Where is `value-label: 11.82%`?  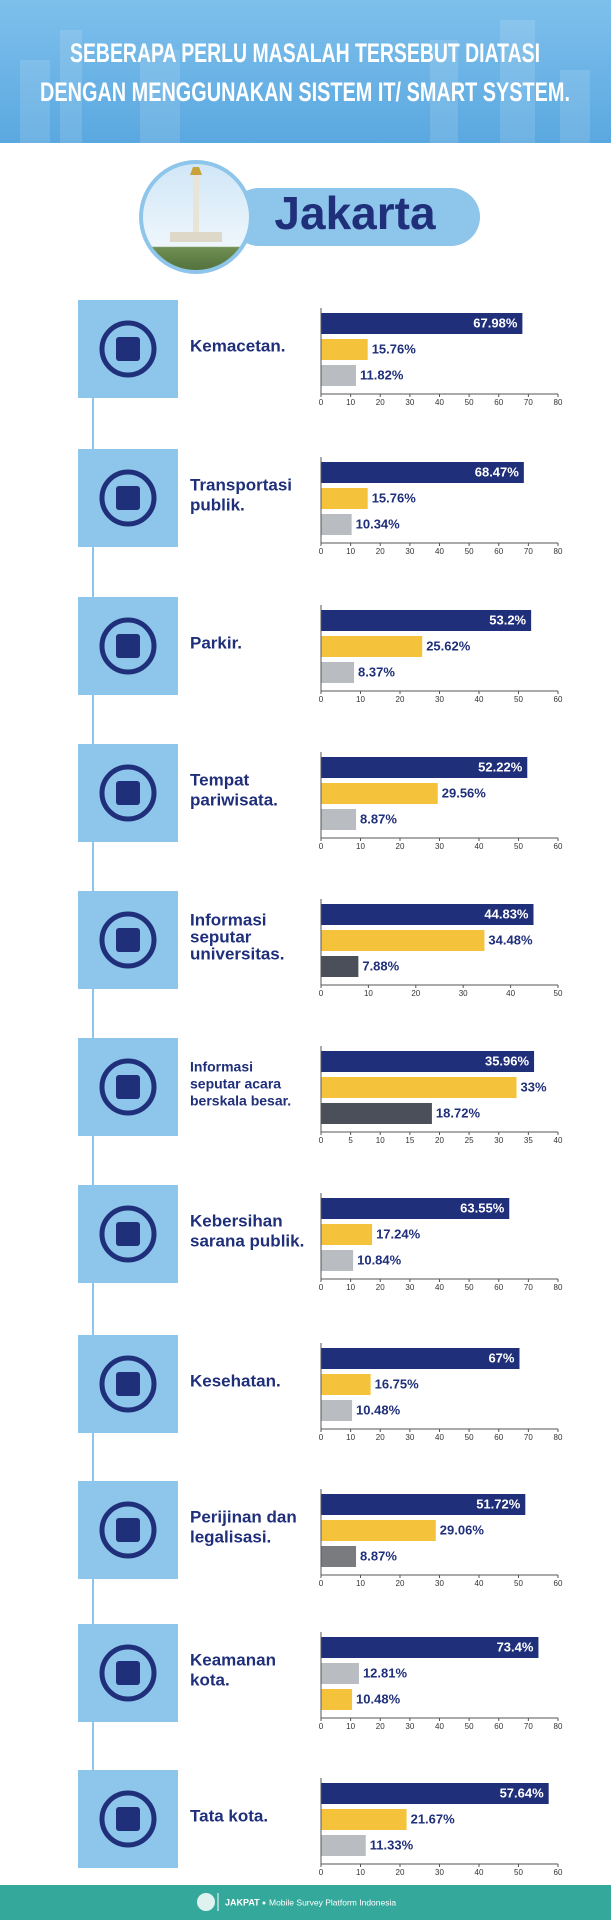 value-label: 11.82% is located at coordinates (382, 374).